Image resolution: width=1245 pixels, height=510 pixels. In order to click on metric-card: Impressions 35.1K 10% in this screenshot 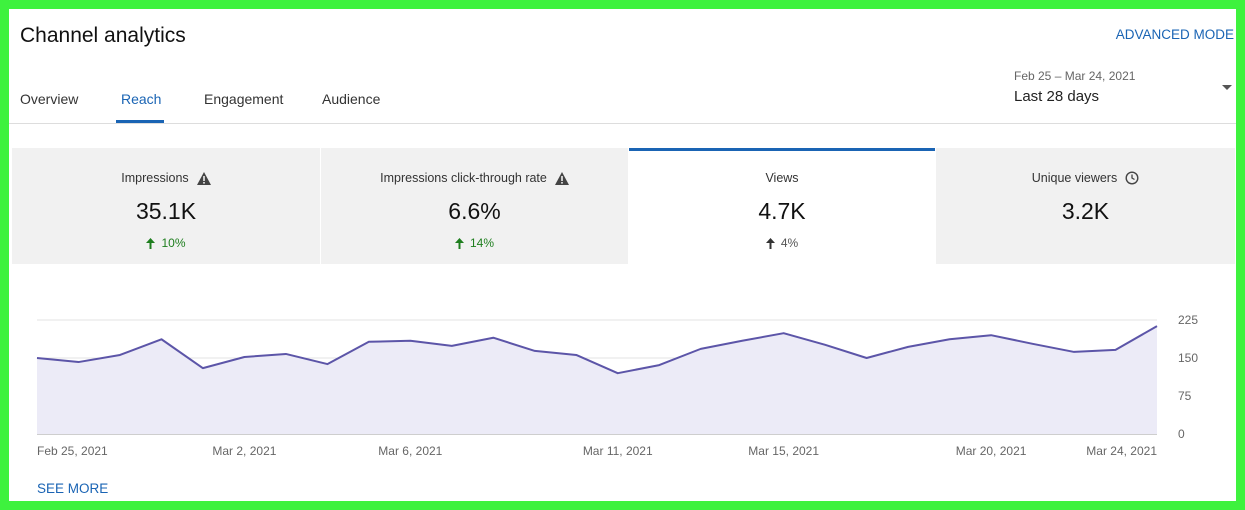, I will do `click(166, 206)`.